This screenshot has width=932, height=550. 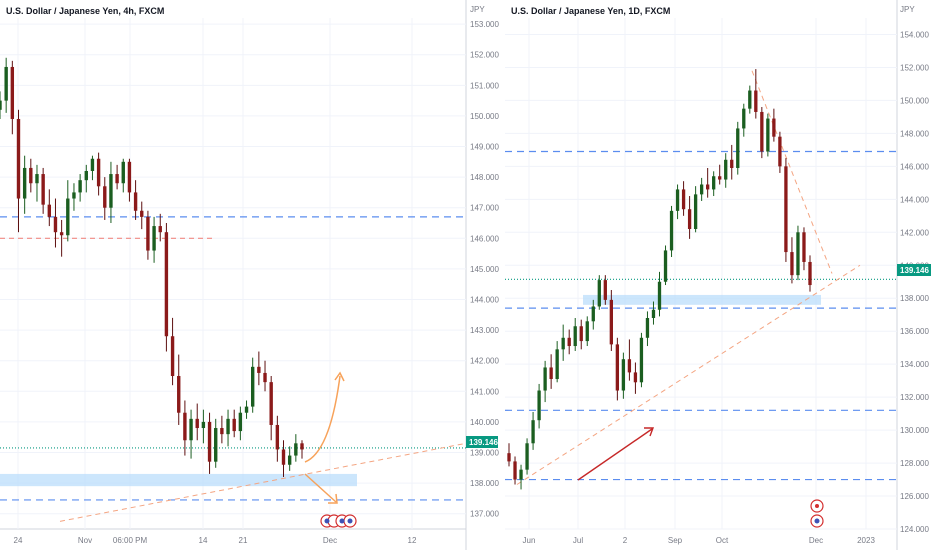 What do you see at coordinates (484, 453) in the screenshot?
I see `left-y-tick-label: 139.000` at bounding box center [484, 453].